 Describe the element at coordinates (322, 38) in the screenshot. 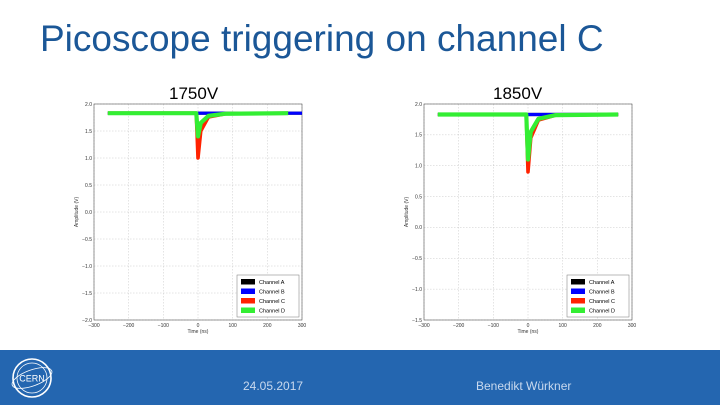

I see `slide-title: Picoscope triggering on channel C` at that location.